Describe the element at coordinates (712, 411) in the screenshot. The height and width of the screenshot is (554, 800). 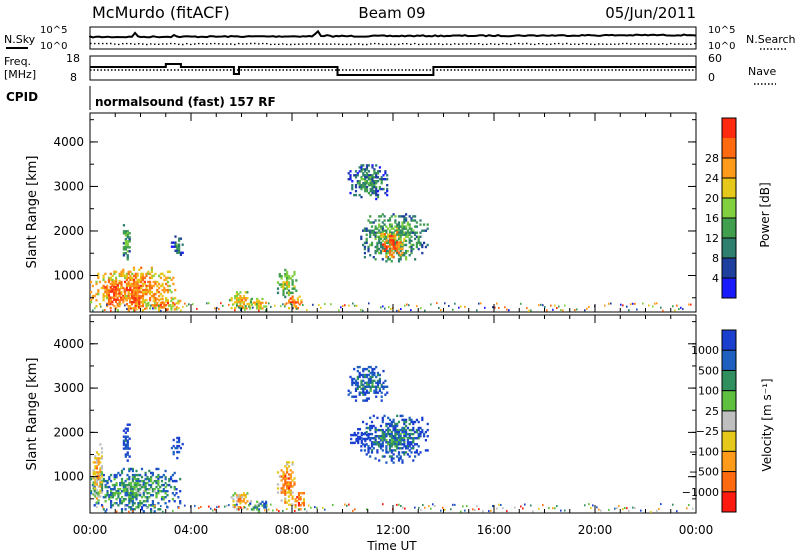
I see `colorbar-tick-label: 25` at that location.